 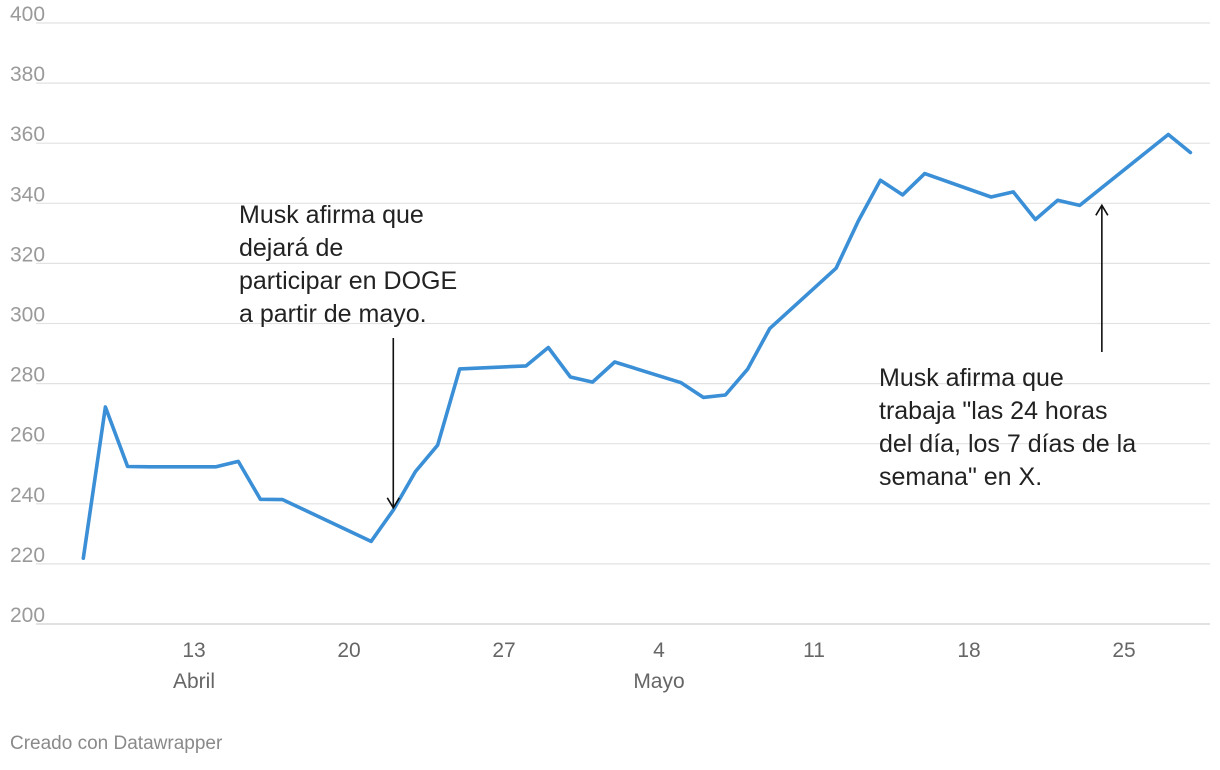 I want to click on y-tick-label: 280, so click(x=27, y=375).